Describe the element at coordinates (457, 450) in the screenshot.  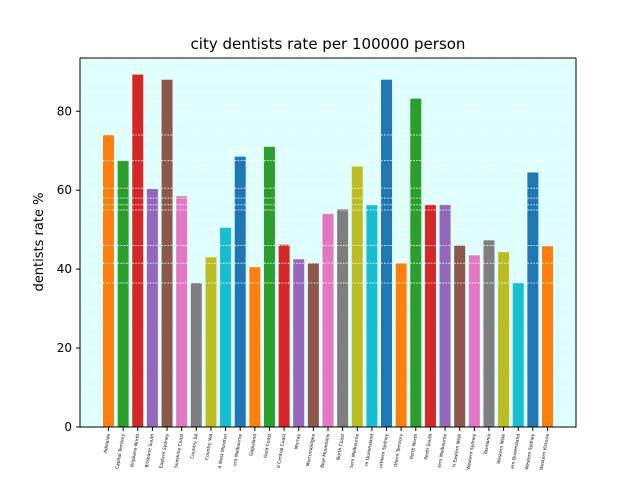
I see `x-tick-label: h Eastern NSW` at that location.